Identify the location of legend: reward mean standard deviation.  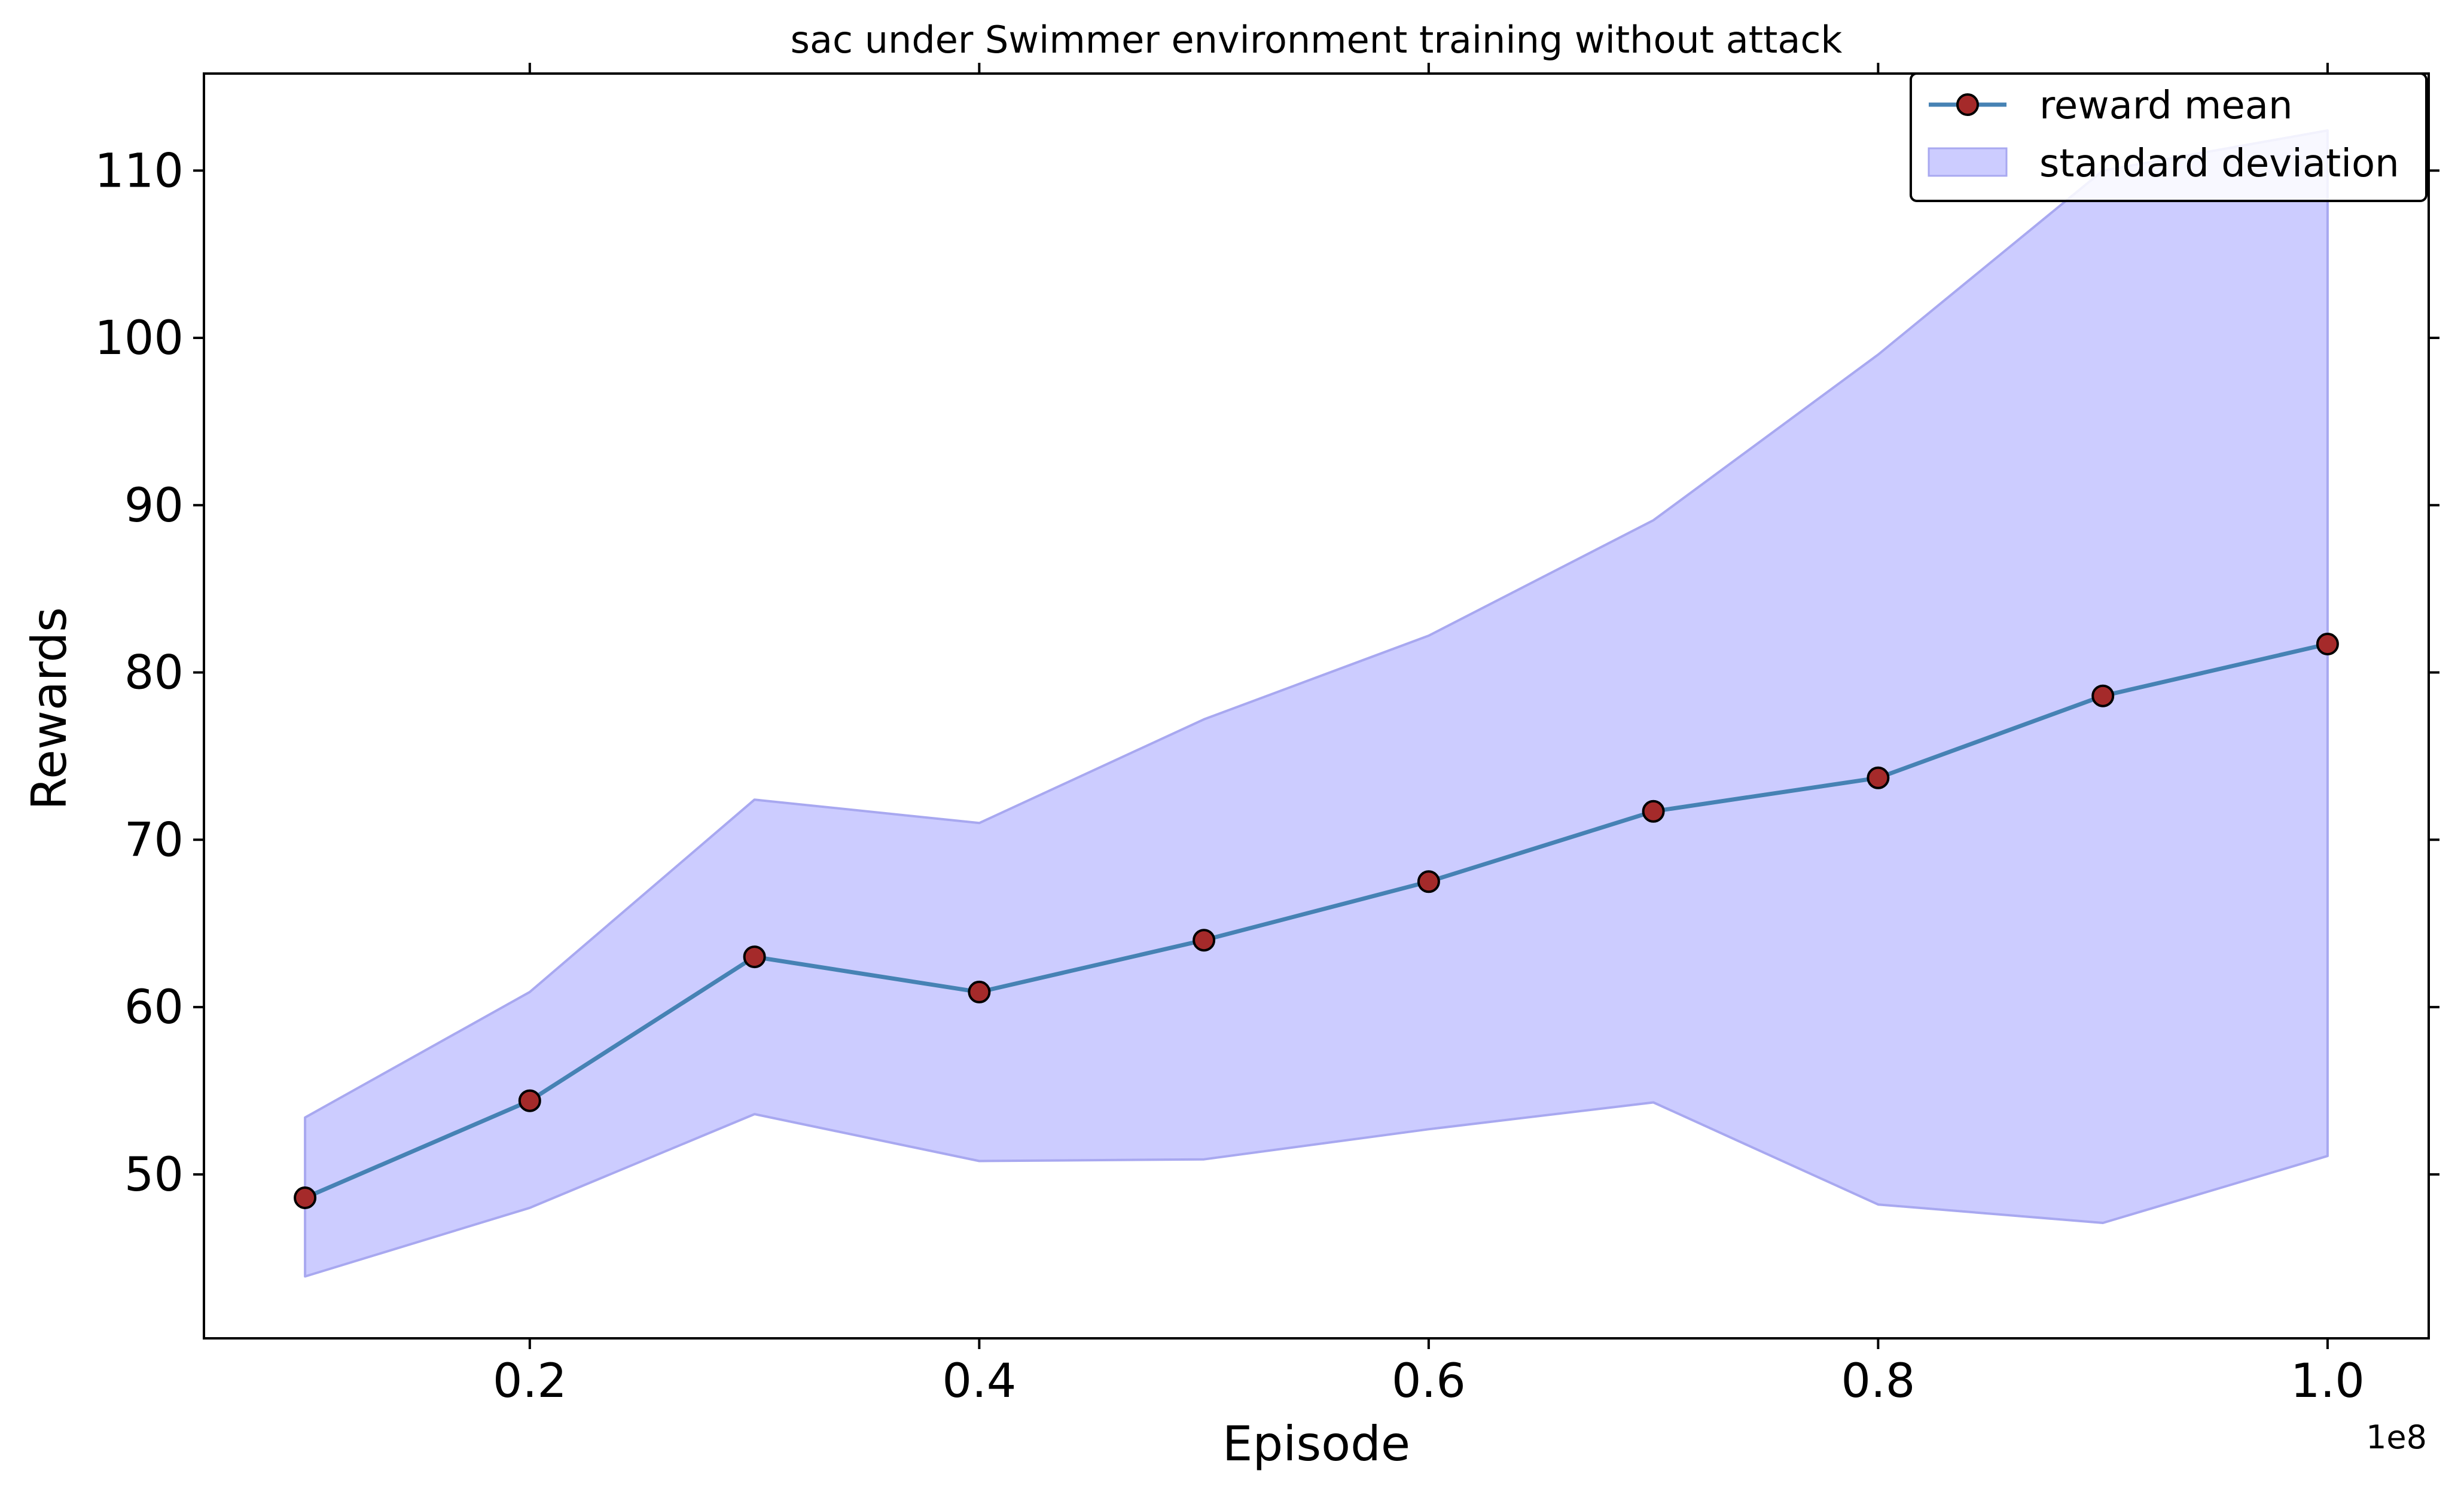
(2169, 137).